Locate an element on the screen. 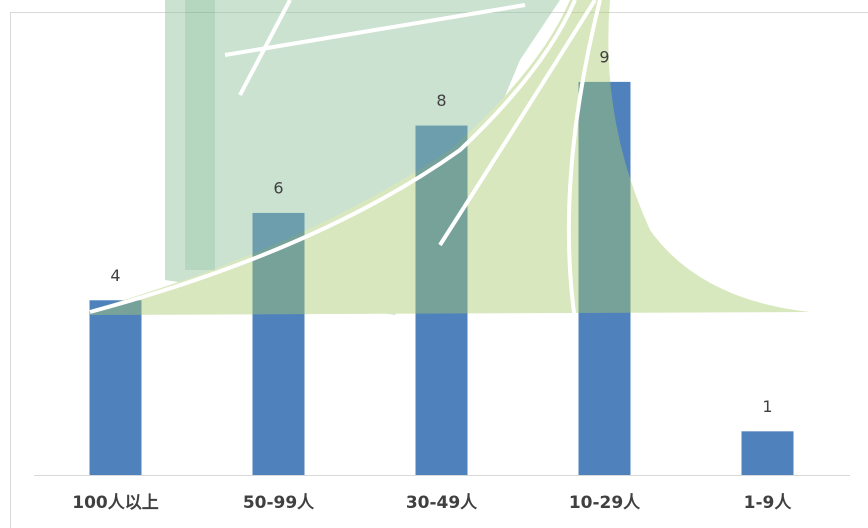 The image size is (868, 528). value-label: 4 is located at coordinates (115, 275).